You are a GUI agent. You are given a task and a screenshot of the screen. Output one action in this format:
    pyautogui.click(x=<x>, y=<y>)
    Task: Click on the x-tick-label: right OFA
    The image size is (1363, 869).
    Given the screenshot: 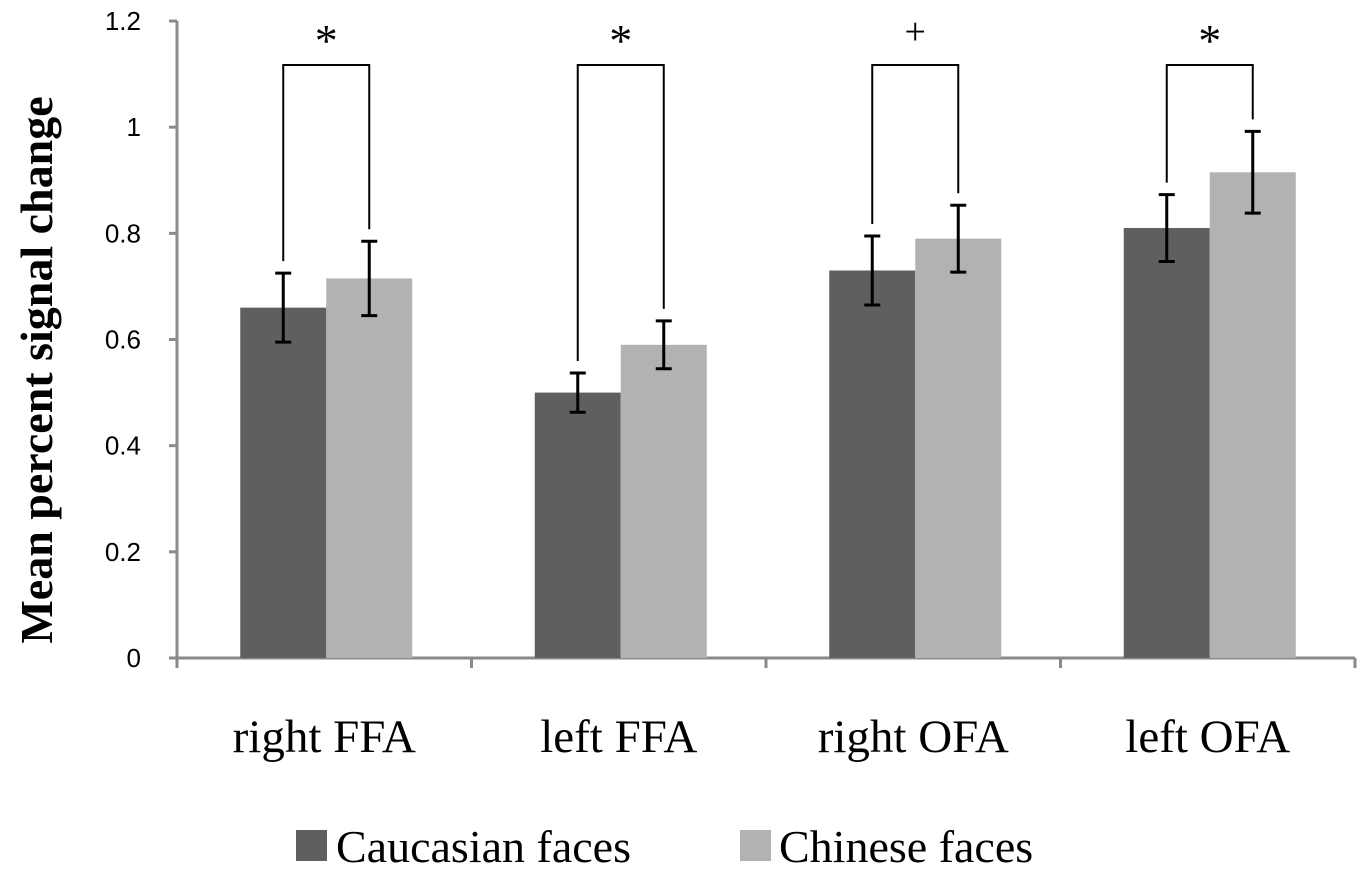 What is the action you would take?
    pyautogui.click(x=913, y=737)
    